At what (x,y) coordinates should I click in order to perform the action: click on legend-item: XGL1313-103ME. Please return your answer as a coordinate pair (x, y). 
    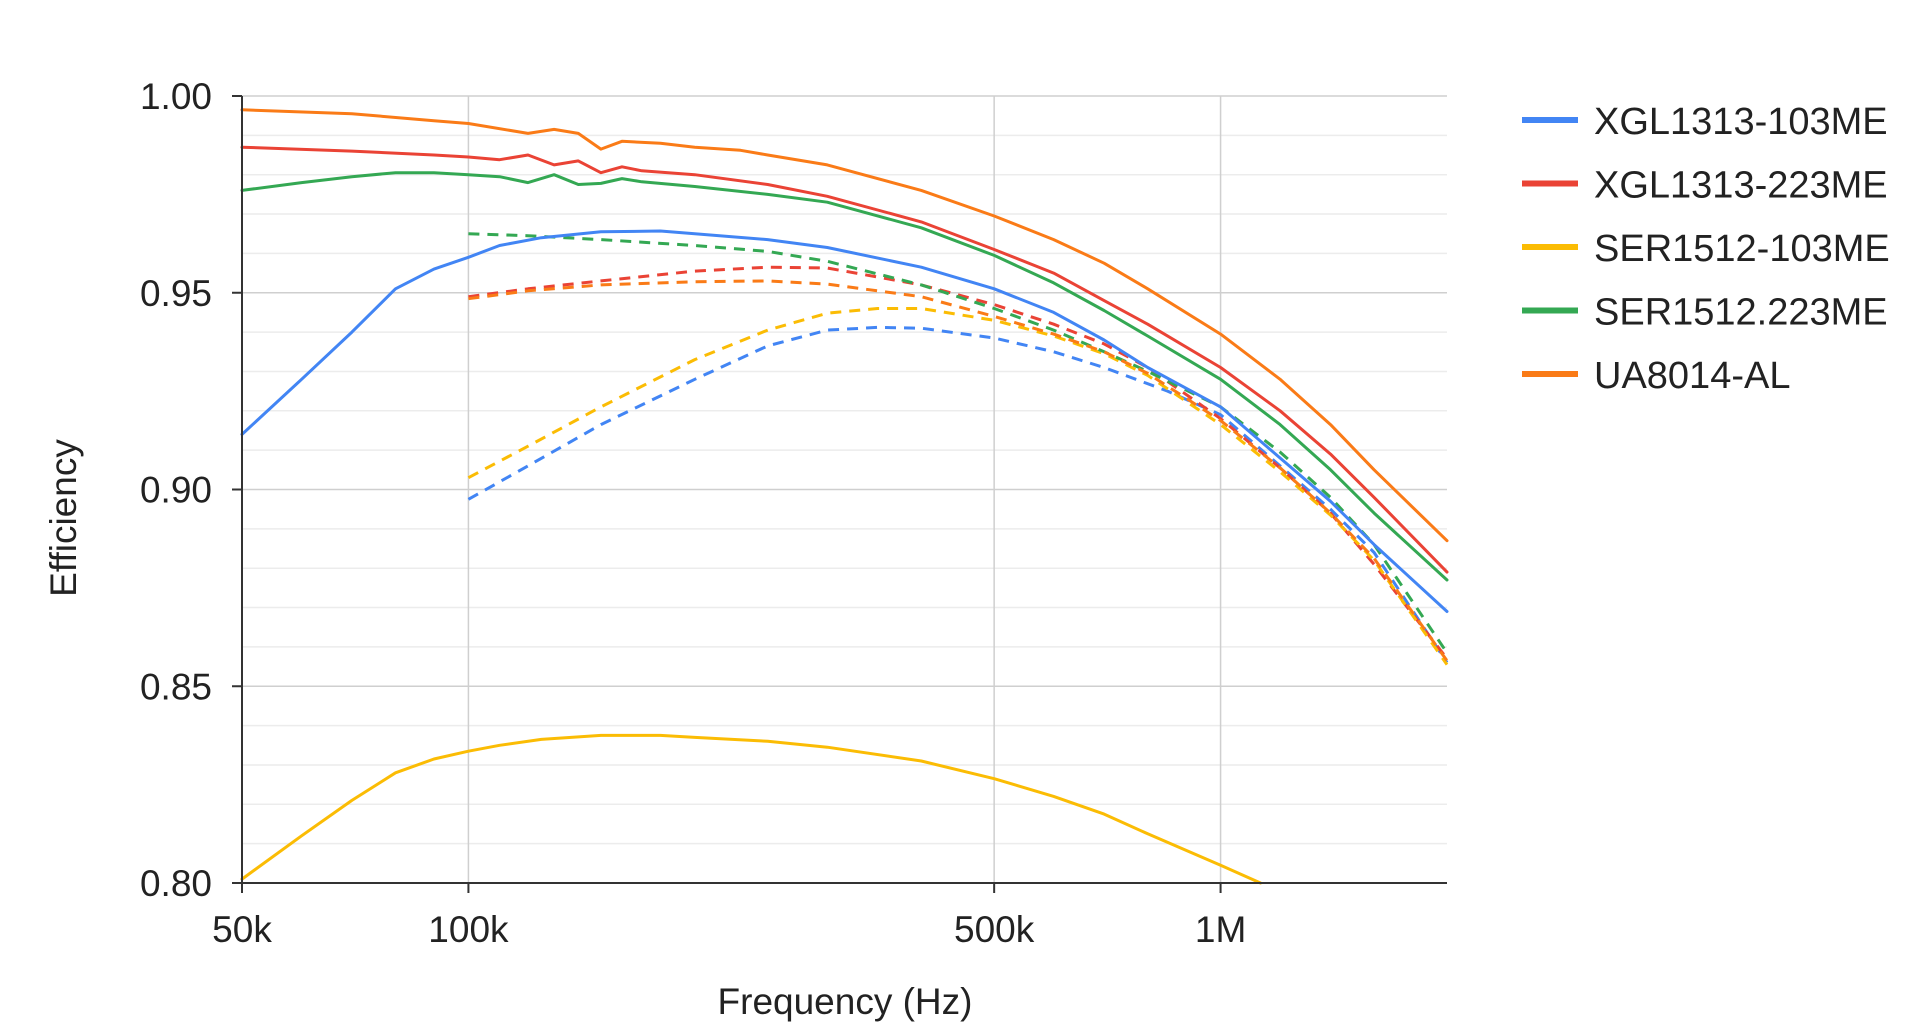
    Looking at the image, I should click on (1705, 122).